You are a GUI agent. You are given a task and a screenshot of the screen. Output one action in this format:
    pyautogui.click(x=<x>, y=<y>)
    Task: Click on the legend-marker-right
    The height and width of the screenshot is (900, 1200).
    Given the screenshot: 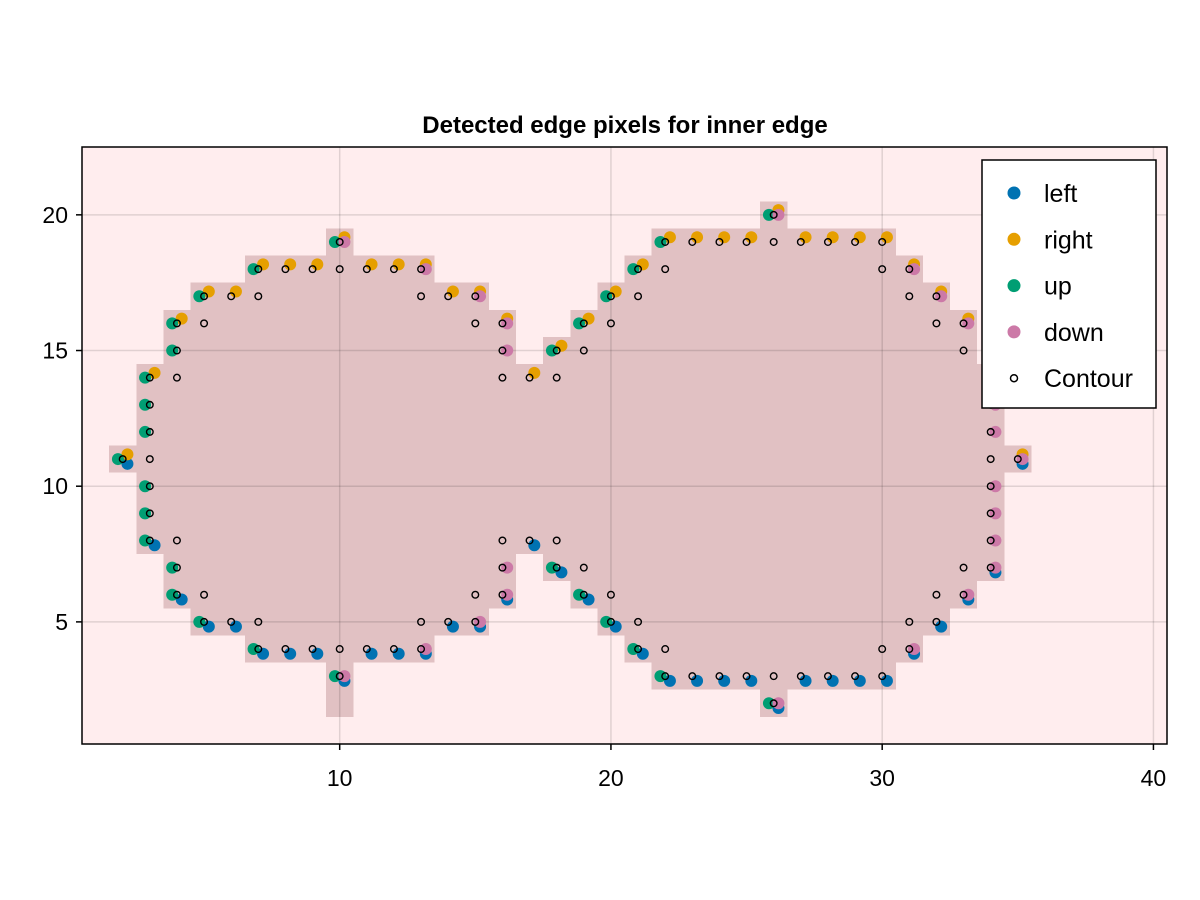 What is the action you would take?
    pyautogui.click(x=1014, y=239)
    